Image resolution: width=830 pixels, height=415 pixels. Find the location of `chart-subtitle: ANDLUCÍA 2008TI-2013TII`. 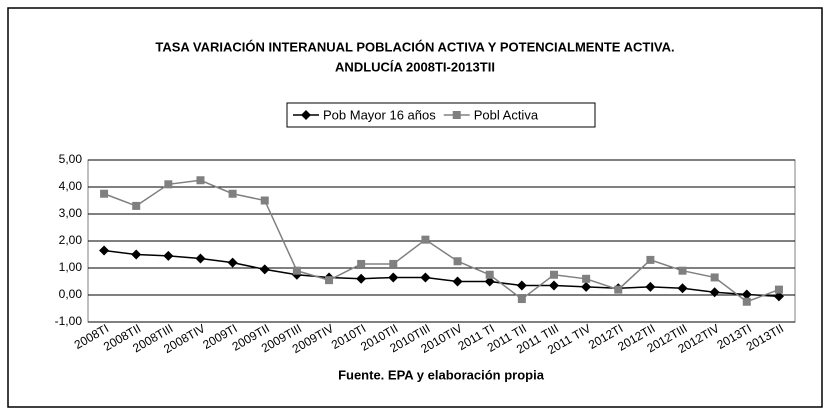

chart-subtitle: ANDLUCÍA 2008TI-2013TII is located at coordinates (415, 66).